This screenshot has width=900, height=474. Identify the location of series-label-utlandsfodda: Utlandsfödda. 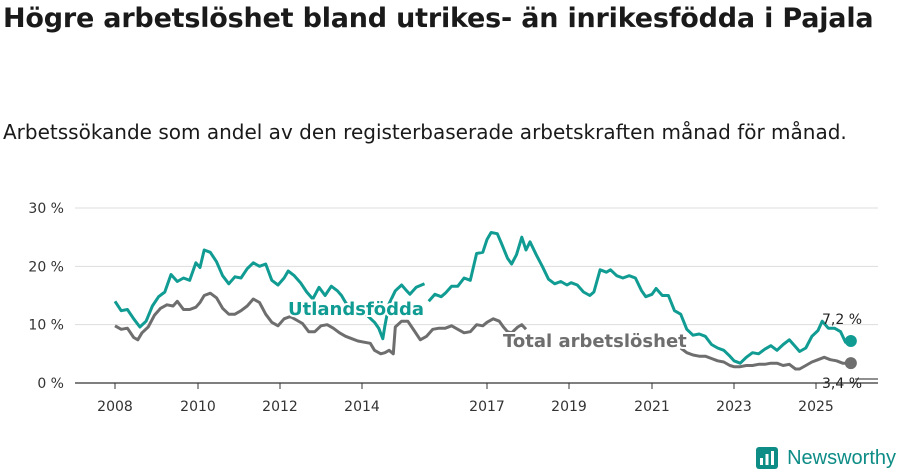
(356, 309).